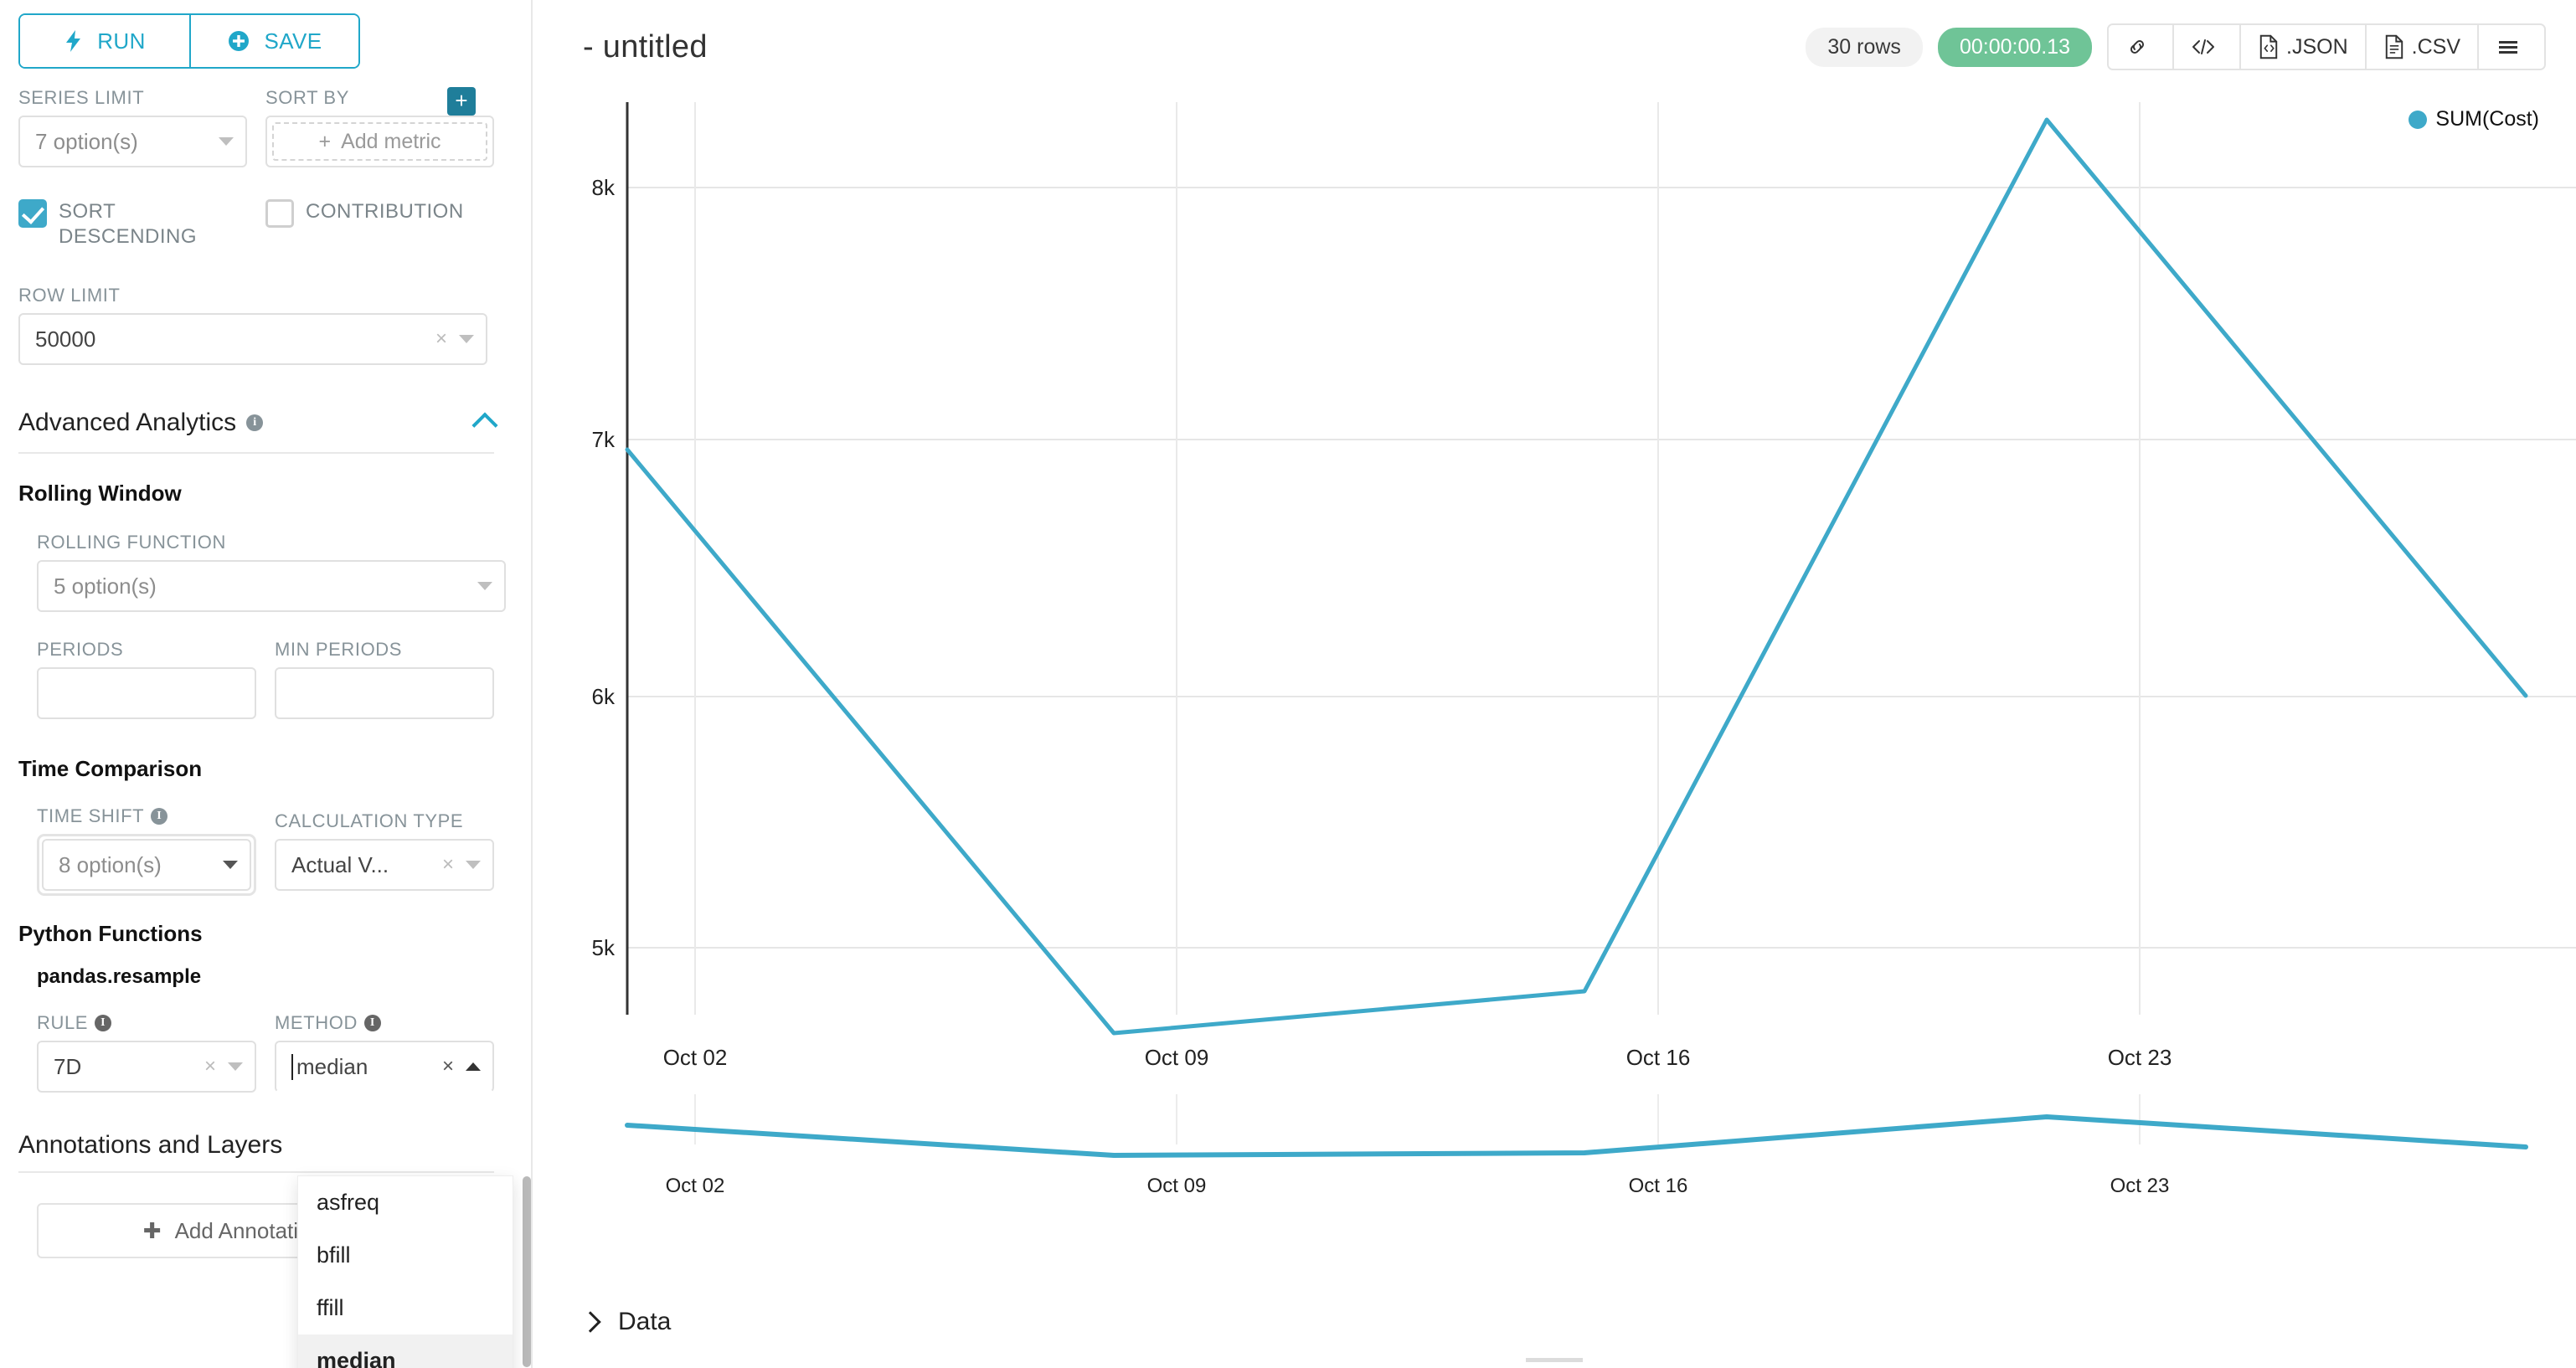 The width and height of the screenshot is (2576, 1368). What do you see at coordinates (461, 102) in the screenshot?
I see `add-sort-by-button: +` at bounding box center [461, 102].